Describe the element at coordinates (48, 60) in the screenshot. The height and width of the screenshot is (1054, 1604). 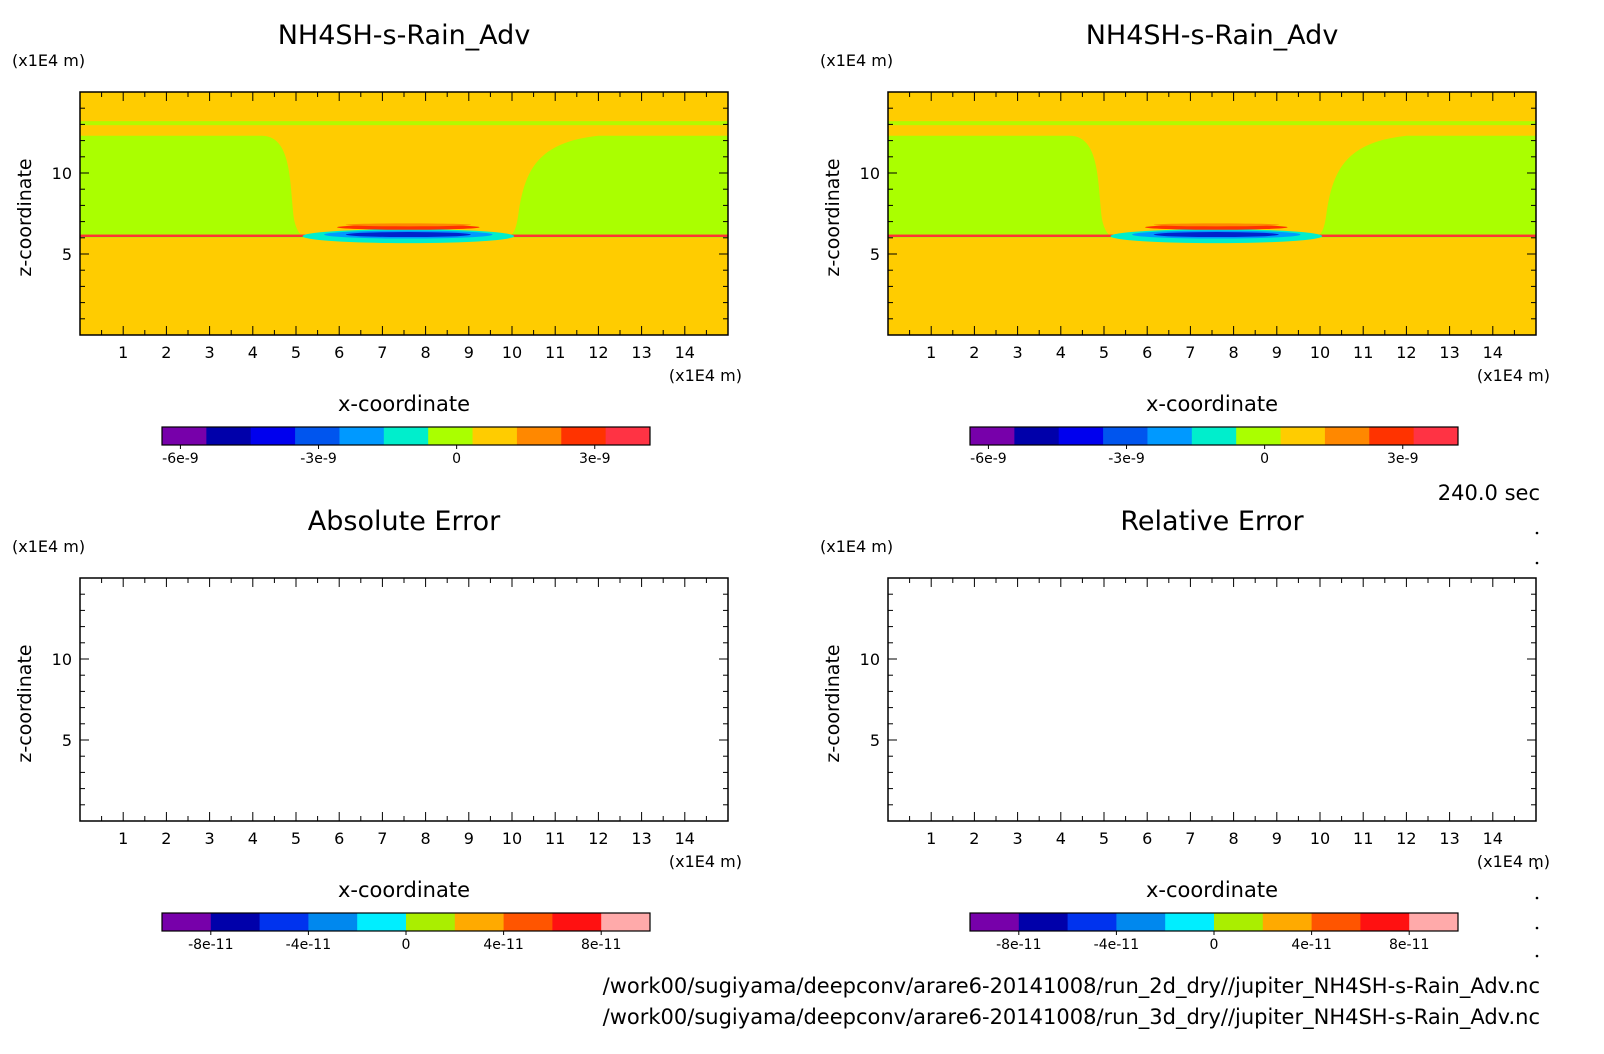
I see `y-unit-label: (x1E4 m)` at that location.